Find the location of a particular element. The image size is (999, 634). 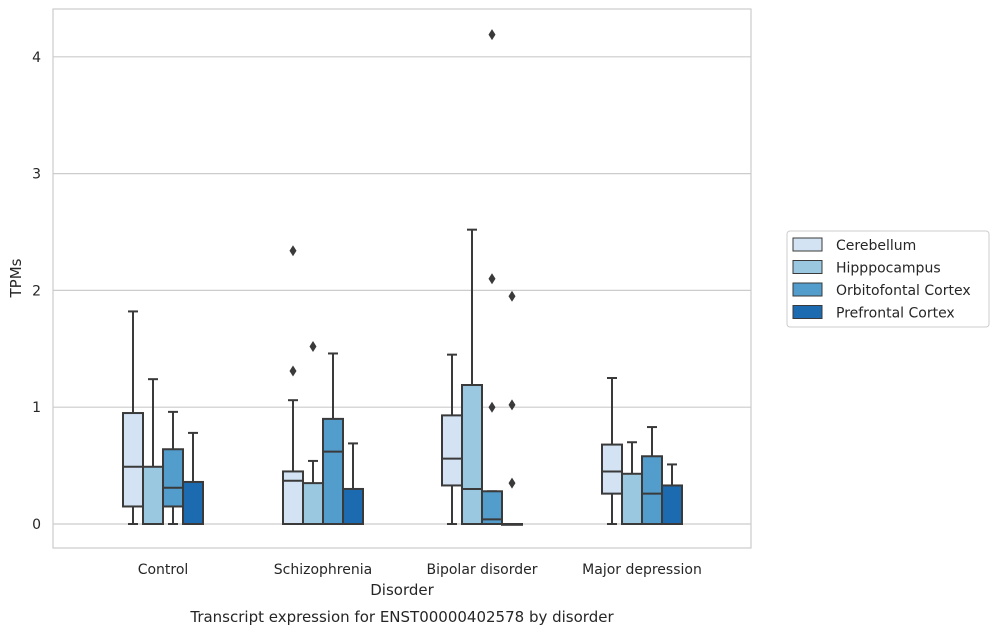

y-tick-label: 3 is located at coordinates (36, 175).